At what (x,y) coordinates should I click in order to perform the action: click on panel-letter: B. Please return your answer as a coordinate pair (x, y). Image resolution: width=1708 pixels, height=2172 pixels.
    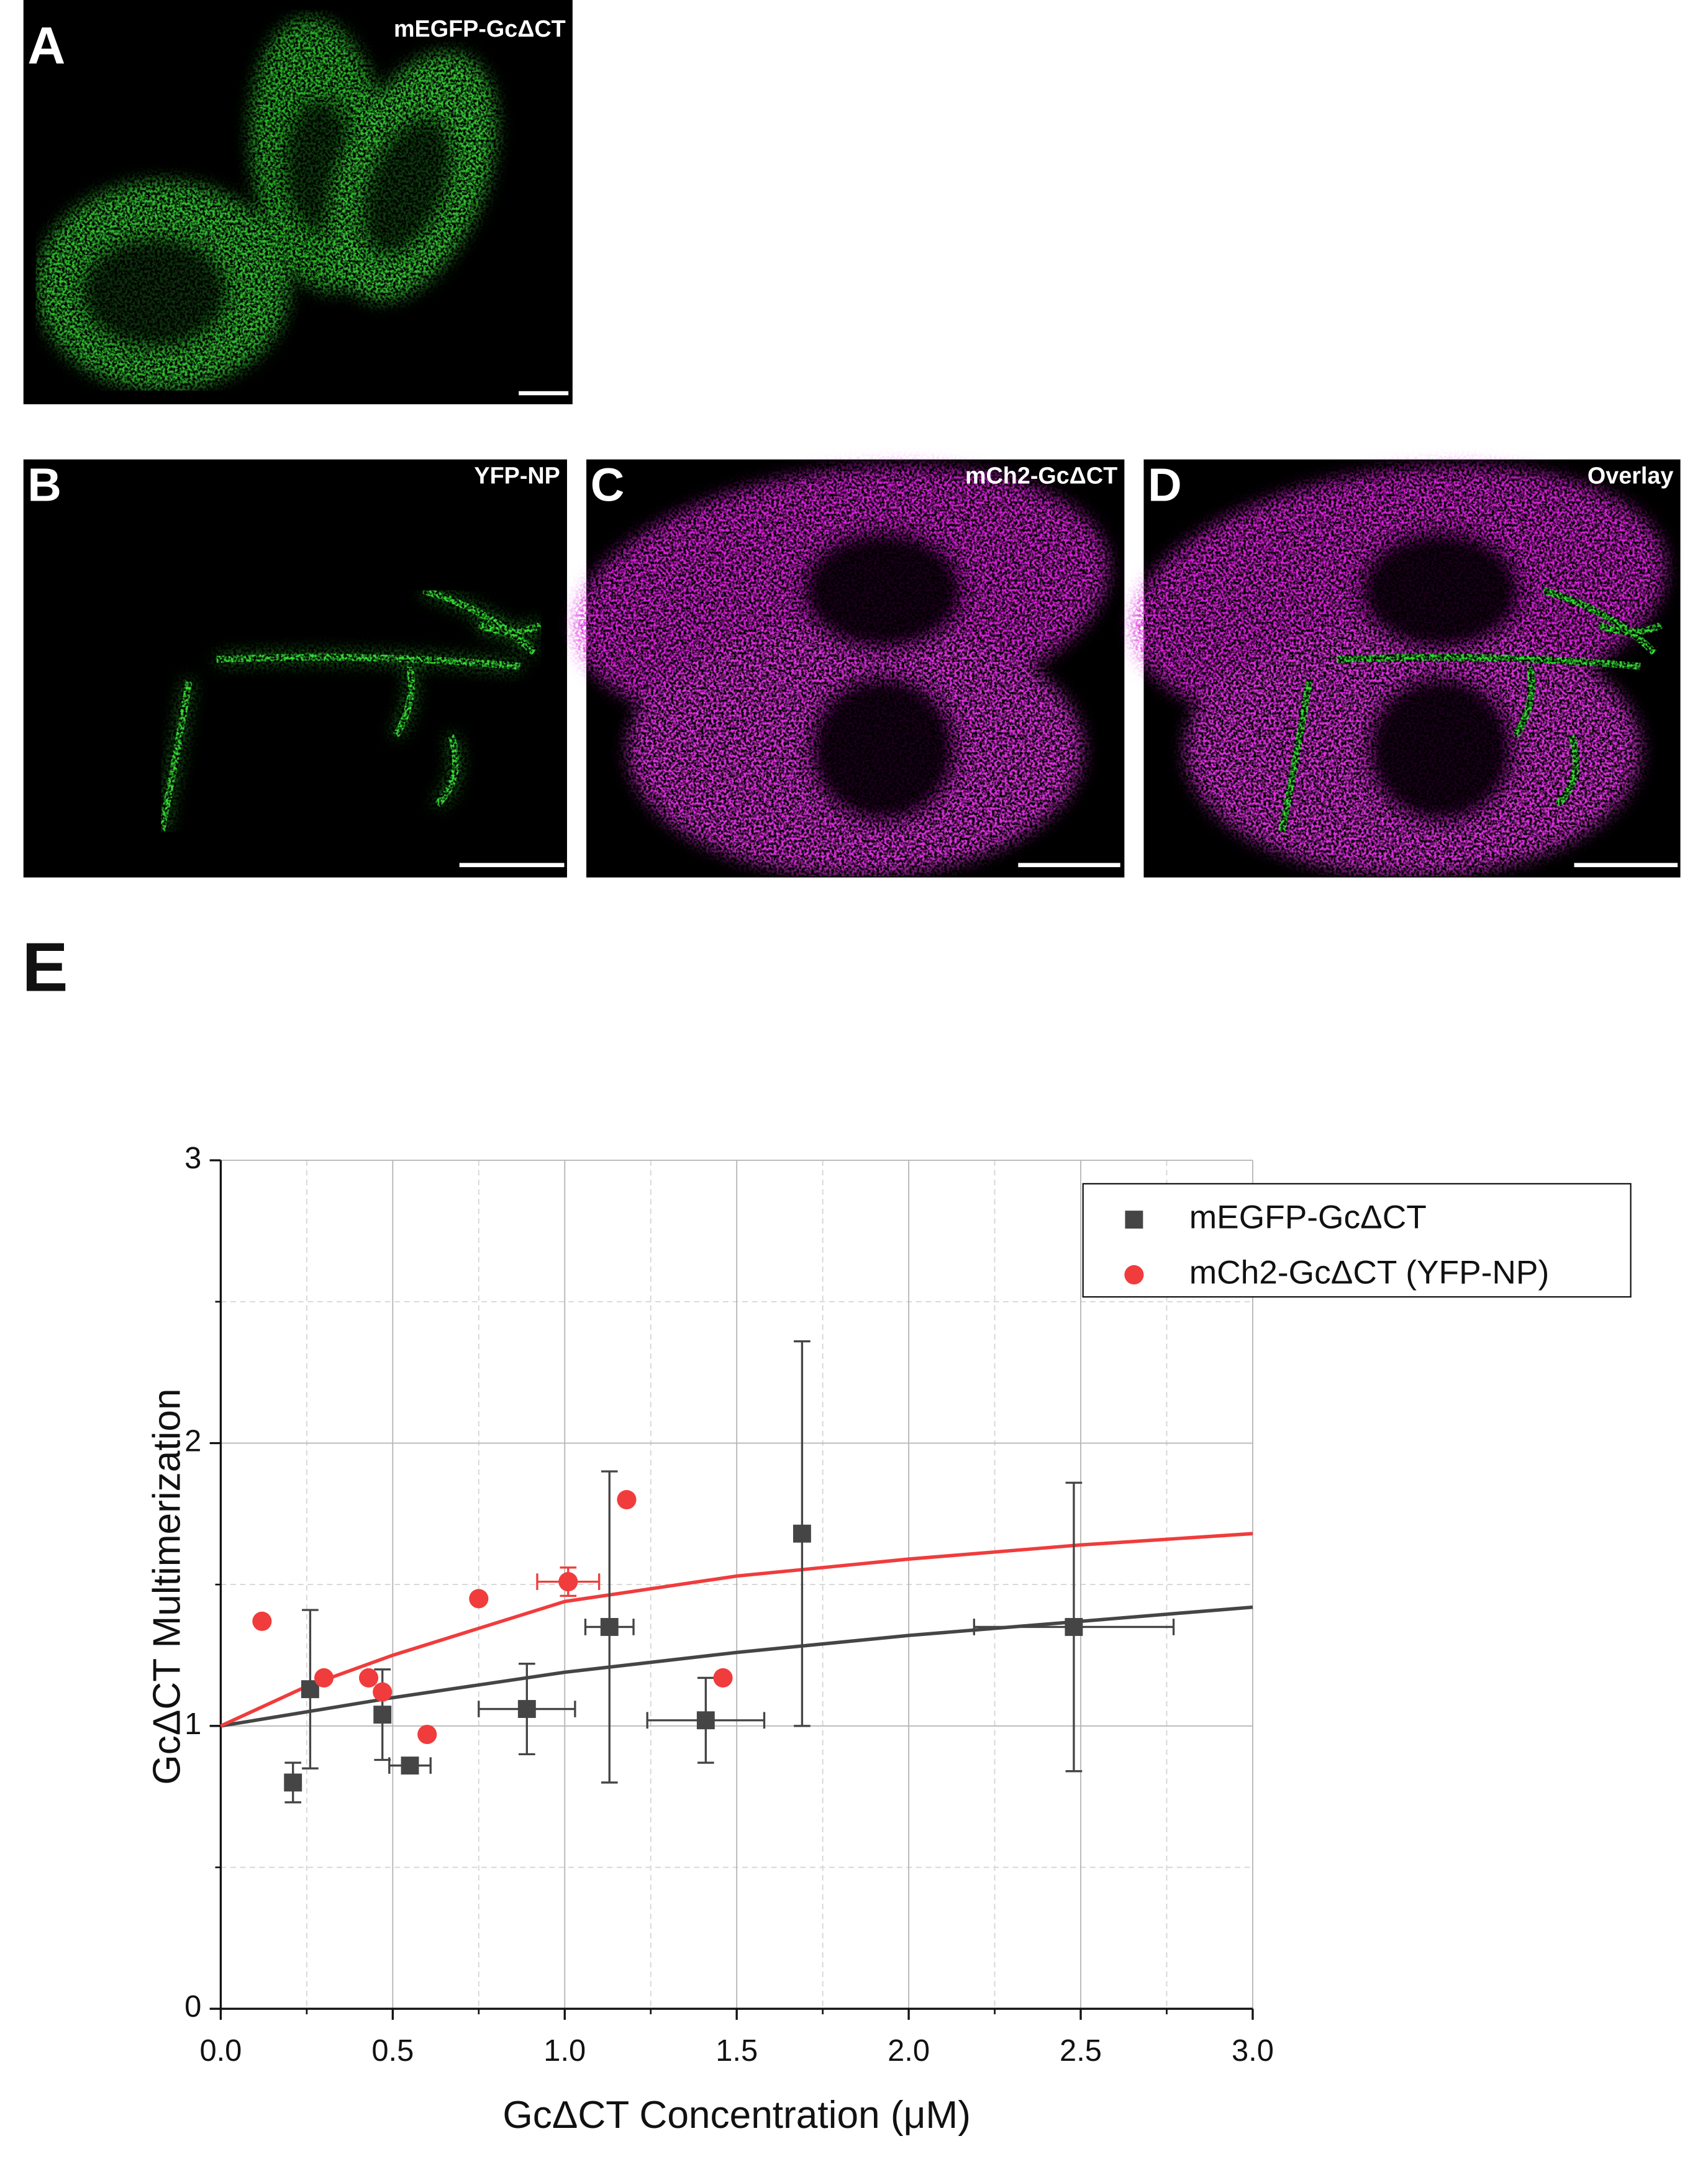
    Looking at the image, I should click on (44, 485).